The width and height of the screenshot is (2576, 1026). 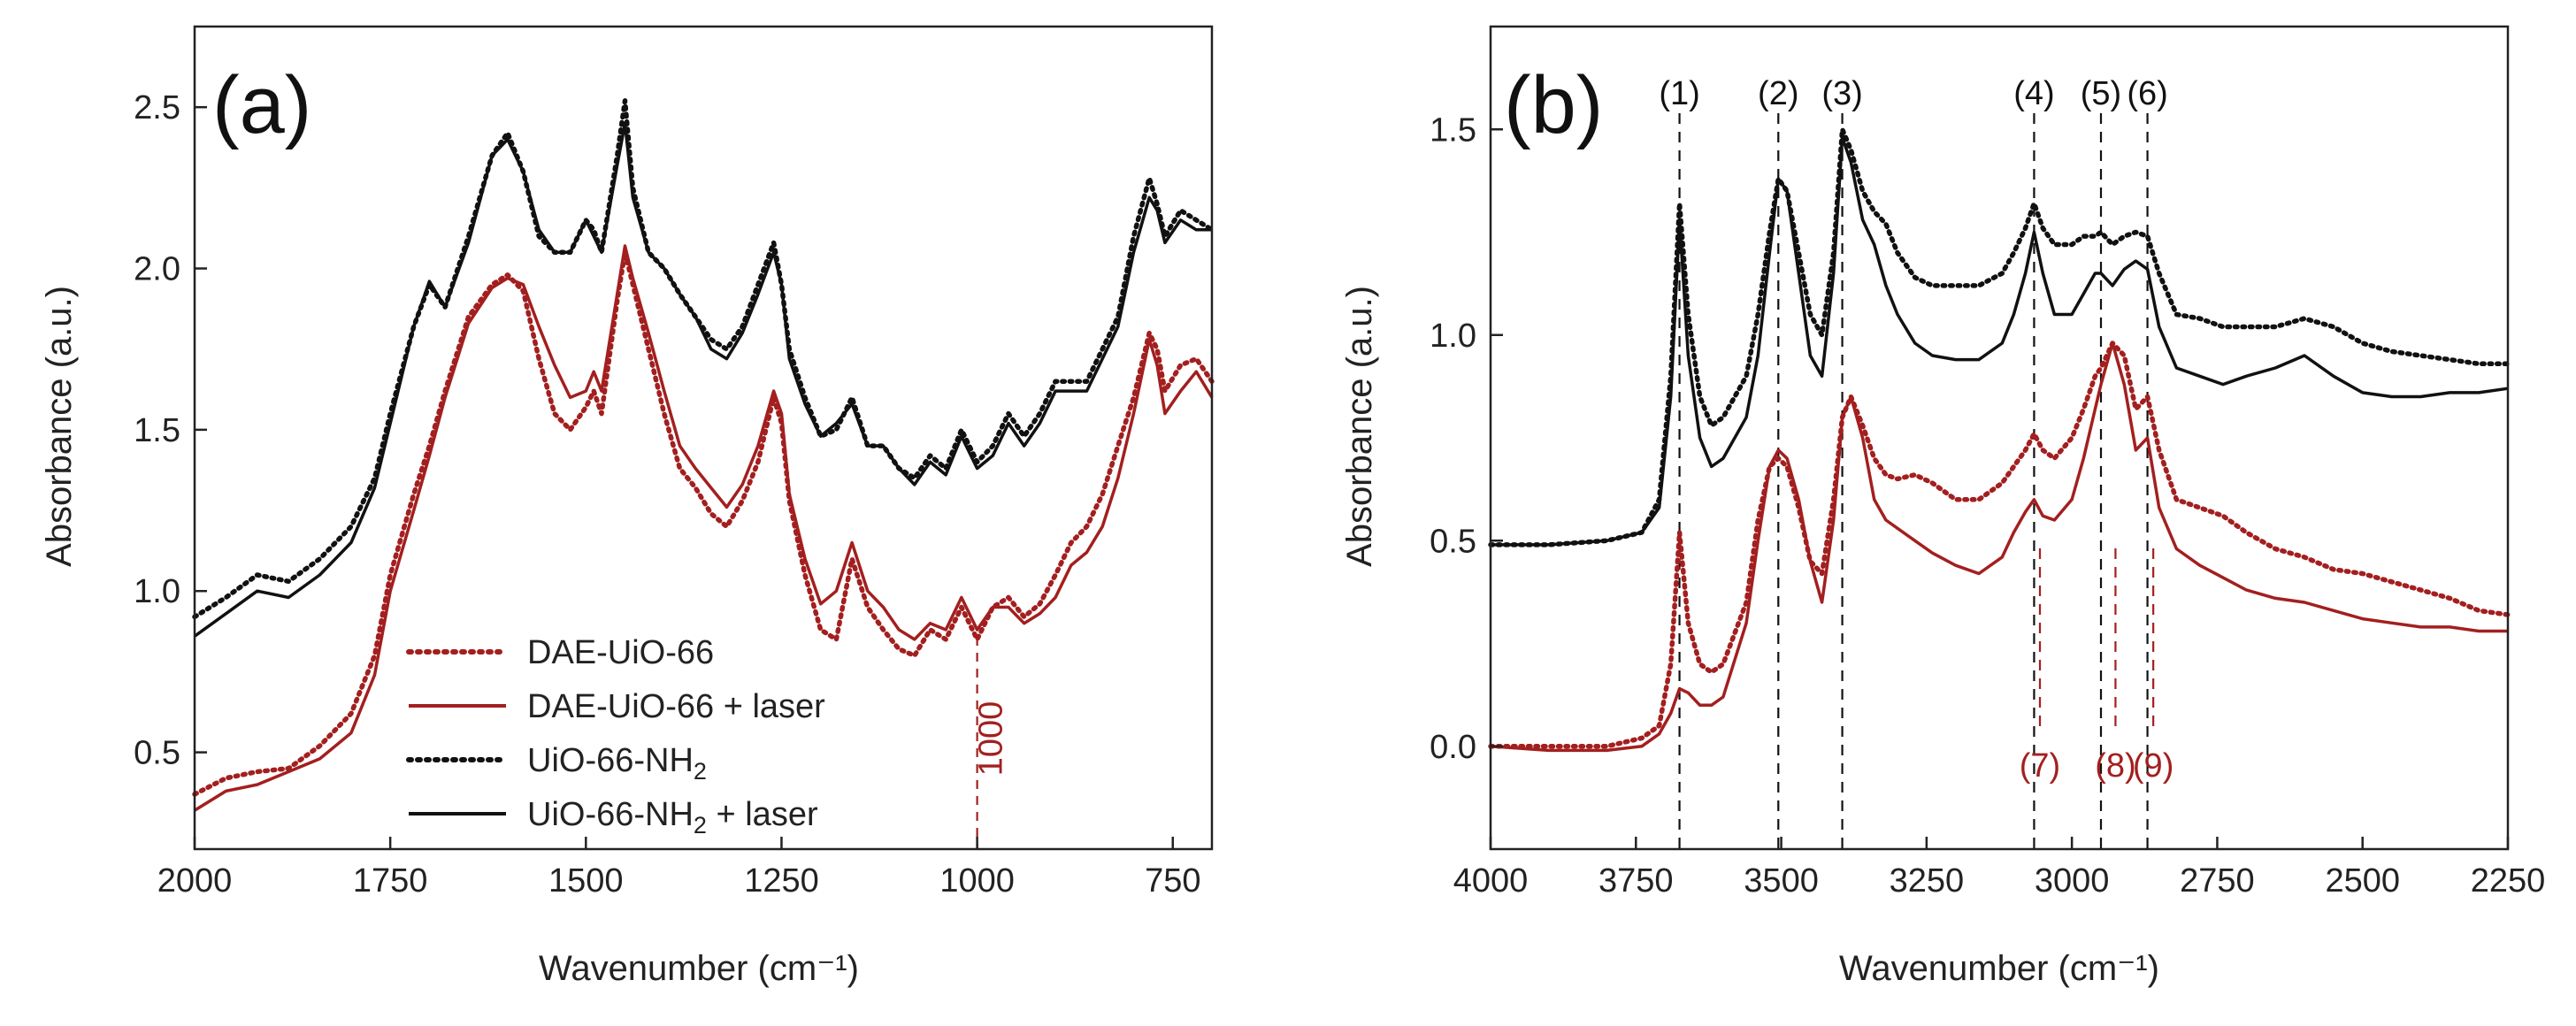 What do you see at coordinates (1453, 130) in the screenshot?
I see `panel-b-ytick-label: 1.5` at bounding box center [1453, 130].